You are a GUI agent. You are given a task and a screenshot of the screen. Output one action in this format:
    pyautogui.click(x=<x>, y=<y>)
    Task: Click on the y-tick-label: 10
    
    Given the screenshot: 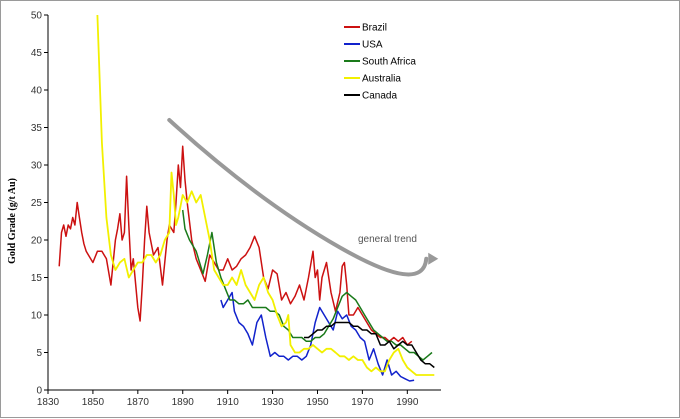 What is the action you would take?
    pyautogui.click(x=37, y=316)
    